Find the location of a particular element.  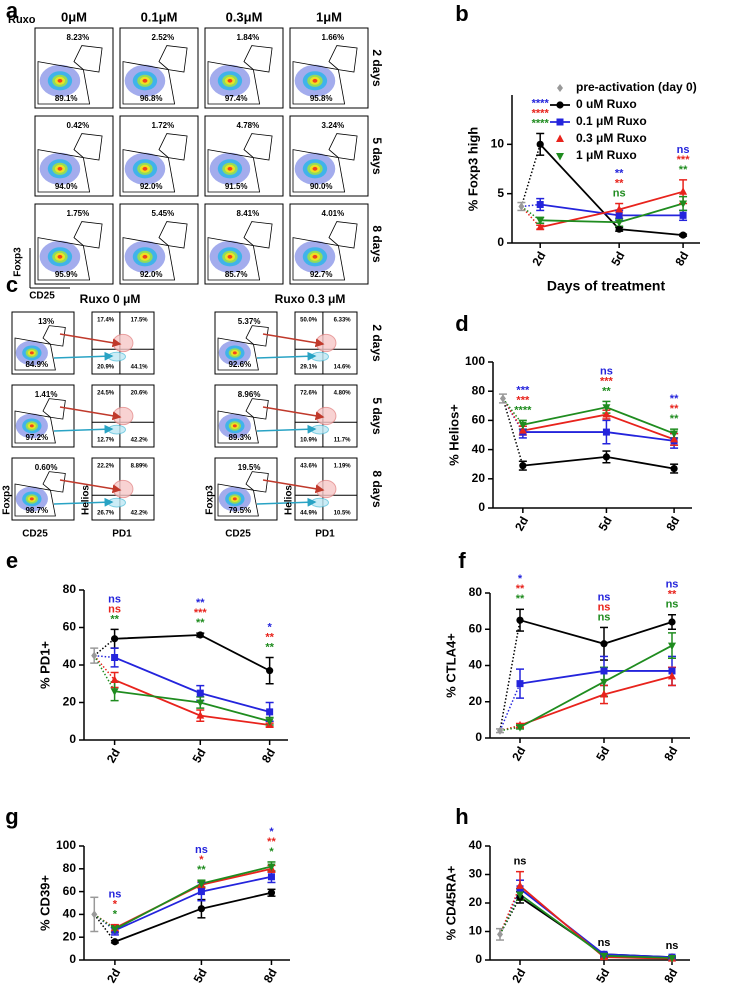

gate-percent: 92.0% is located at coordinates (151, 186).